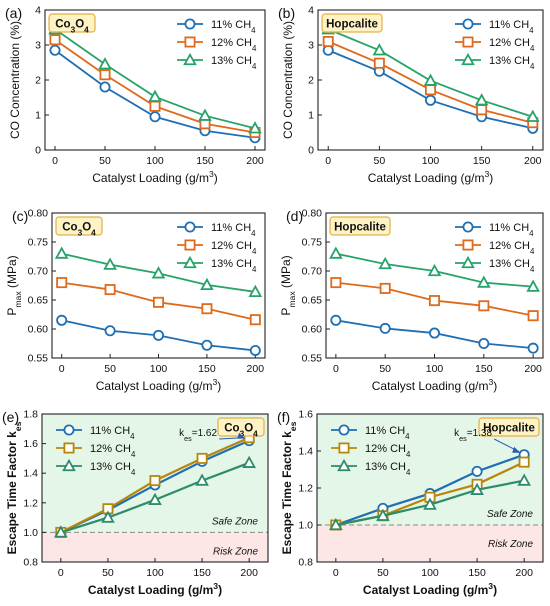 The width and height of the screenshot is (550, 606). What do you see at coordinates (38, 359) in the screenshot?
I see `y-tick-label: 0.55` at bounding box center [38, 359].